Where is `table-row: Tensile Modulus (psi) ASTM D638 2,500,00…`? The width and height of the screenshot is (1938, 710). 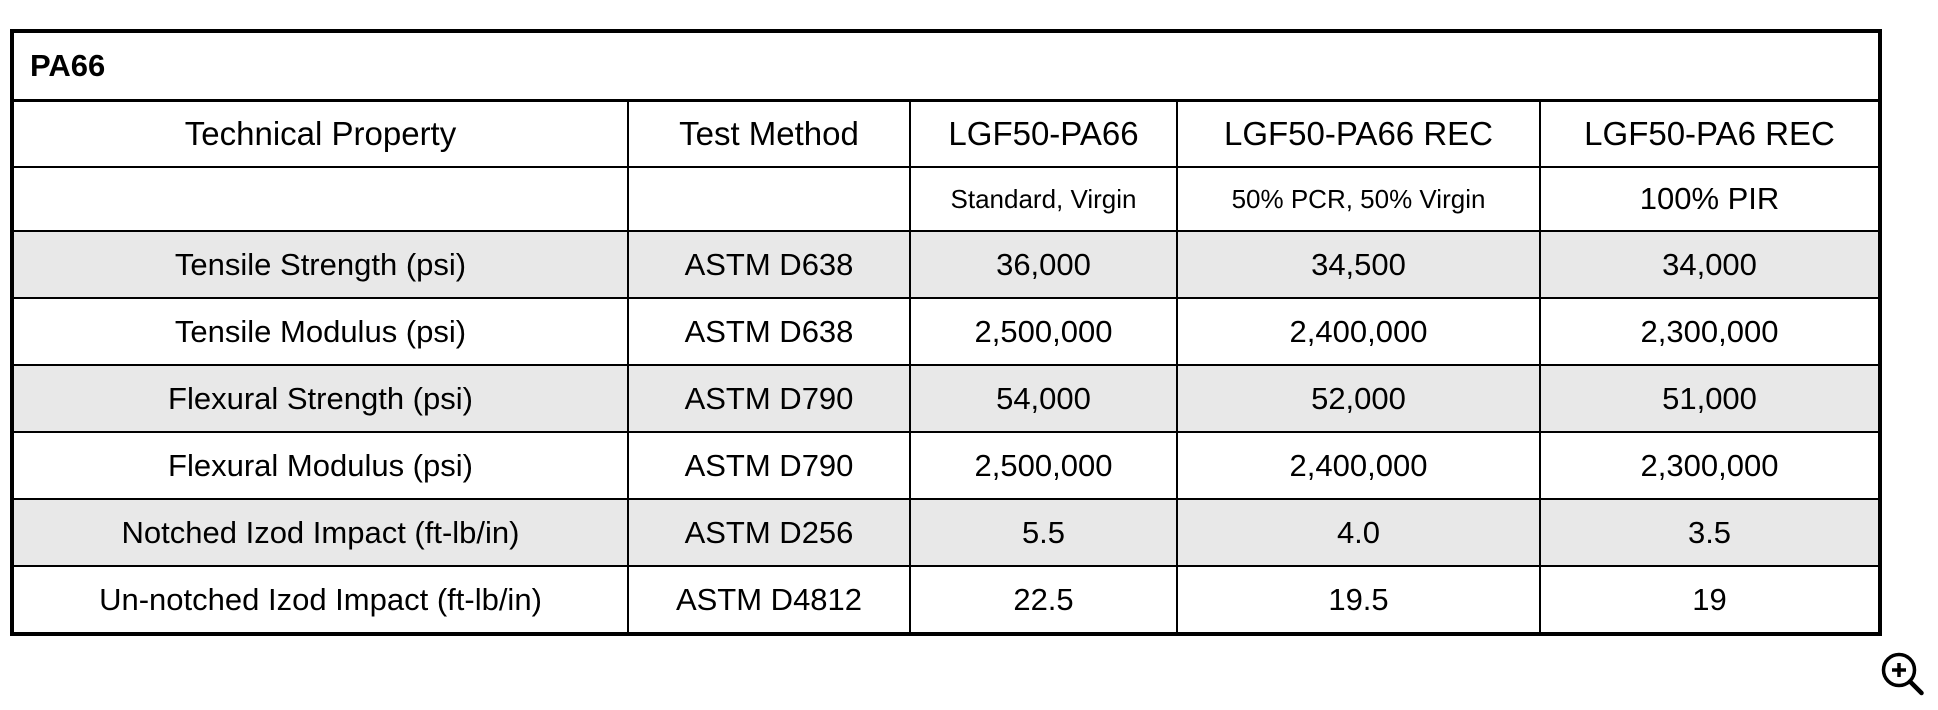
table-row: Tensile Modulus (psi) ASTM D638 2,500,00… is located at coordinates (946, 331).